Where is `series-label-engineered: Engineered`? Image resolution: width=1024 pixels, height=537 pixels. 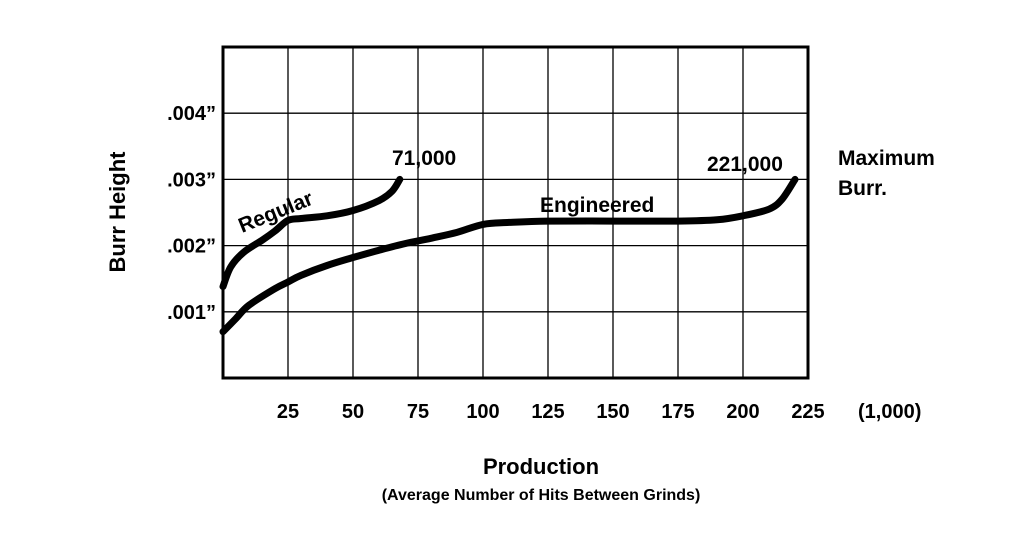
series-label-engineered: Engineered is located at coordinates (597, 205).